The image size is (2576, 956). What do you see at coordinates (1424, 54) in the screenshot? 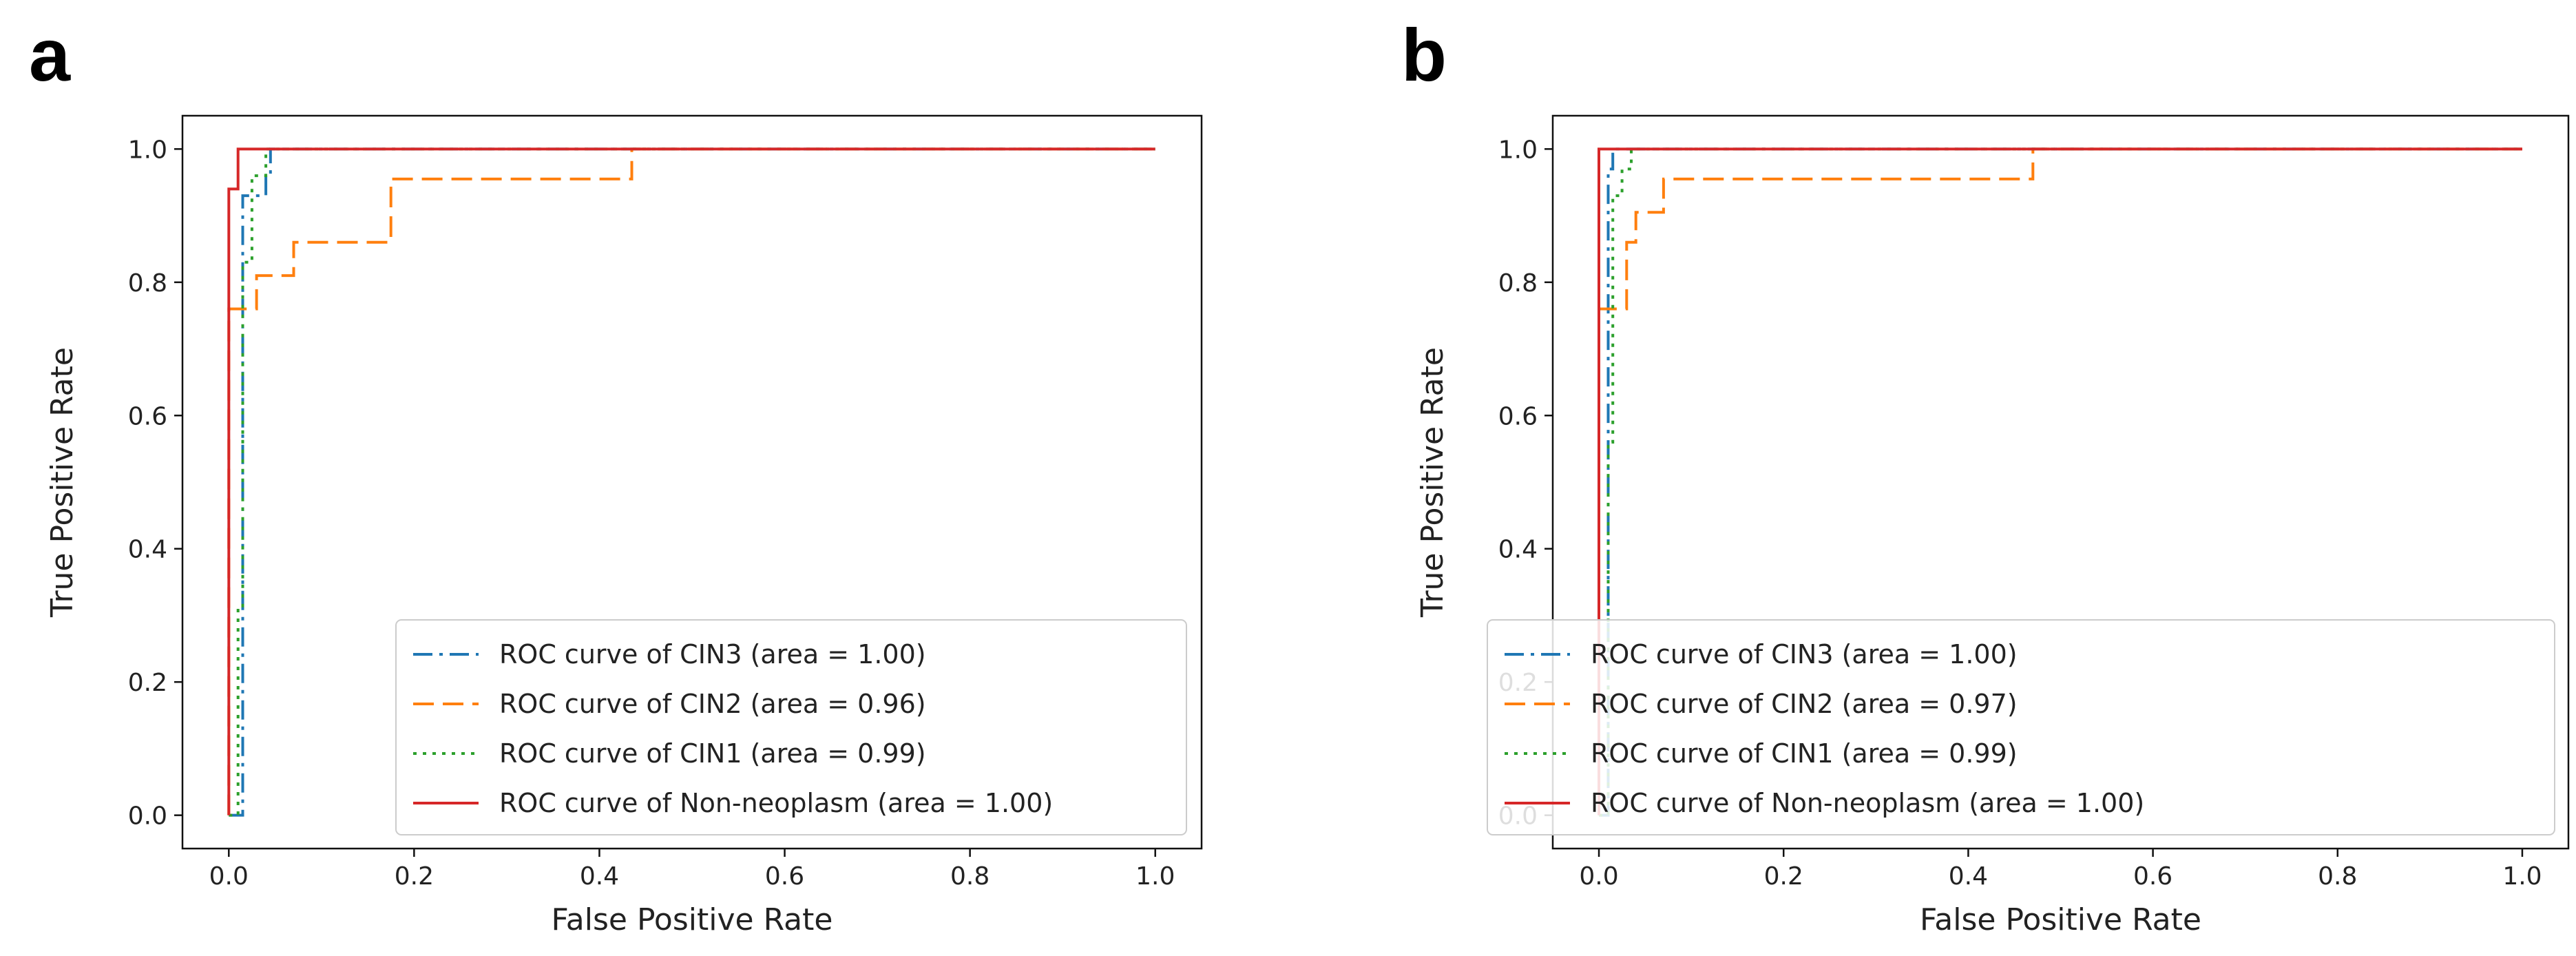
I see `panel-label: b` at bounding box center [1424, 54].